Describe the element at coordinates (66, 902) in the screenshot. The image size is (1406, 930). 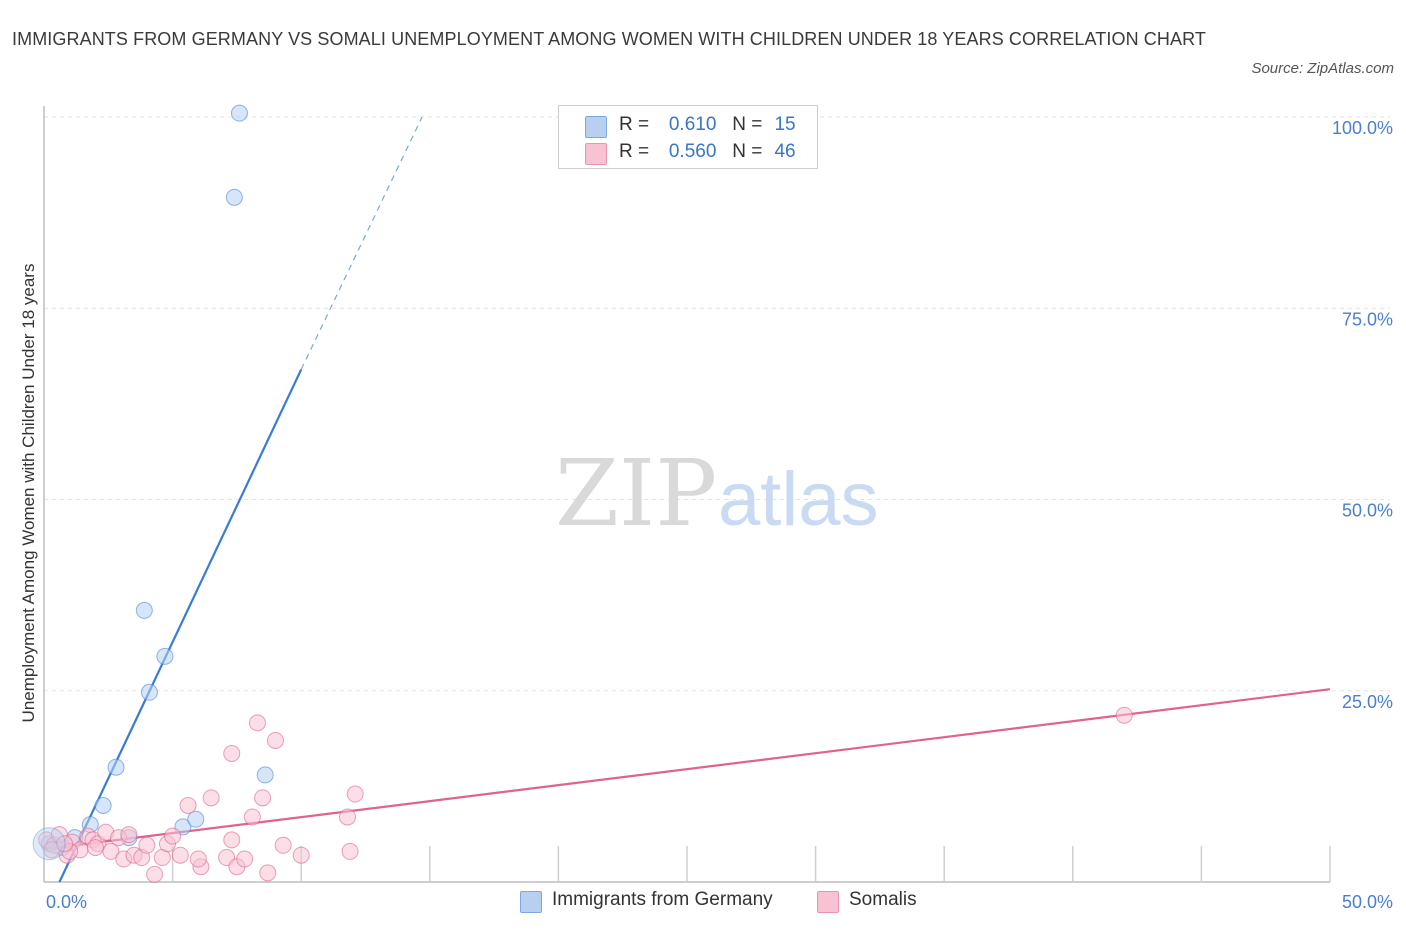
I see `x-tick-label: 0.0%` at that location.